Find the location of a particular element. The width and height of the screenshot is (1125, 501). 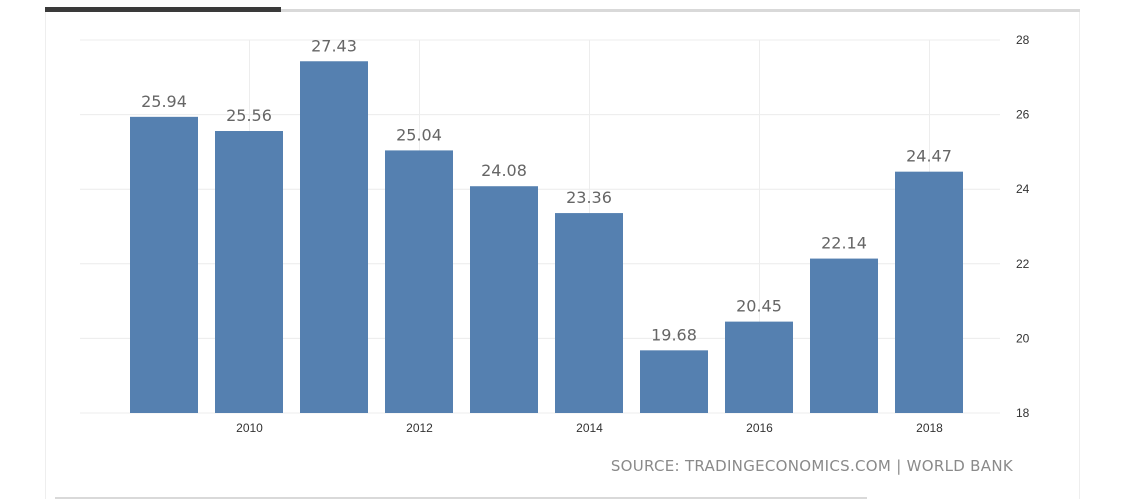

x-tick-label: 2016 is located at coordinates (759, 428).